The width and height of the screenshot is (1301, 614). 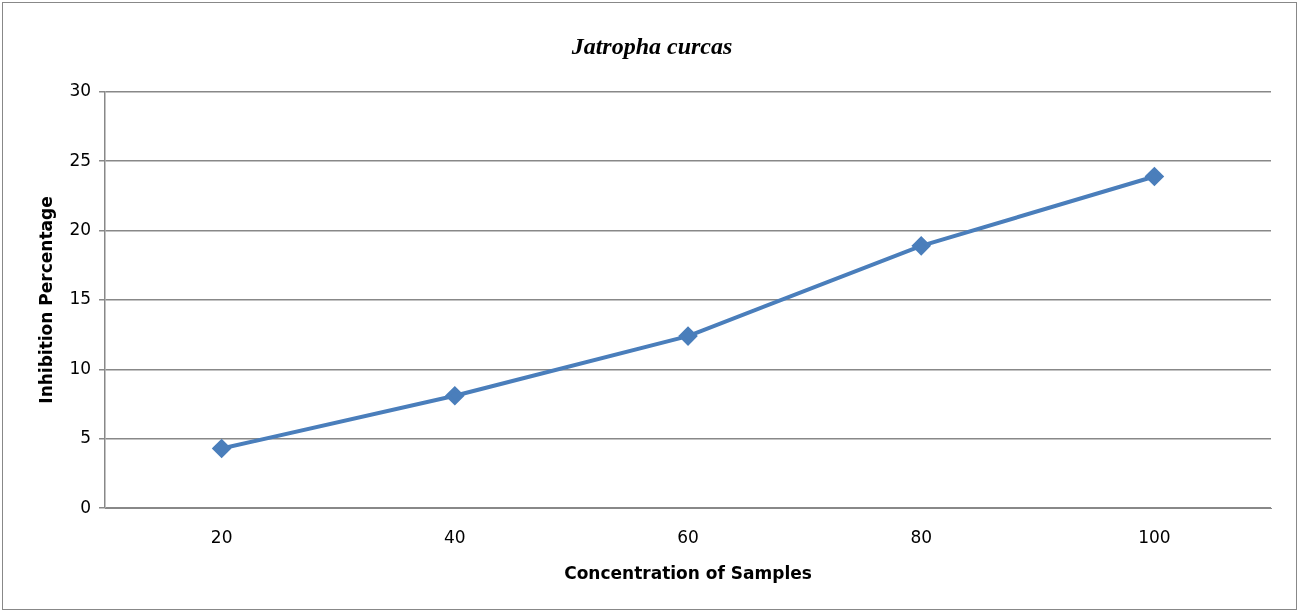 I want to click on x-tick-label: 40, so click(x=455, y=536).